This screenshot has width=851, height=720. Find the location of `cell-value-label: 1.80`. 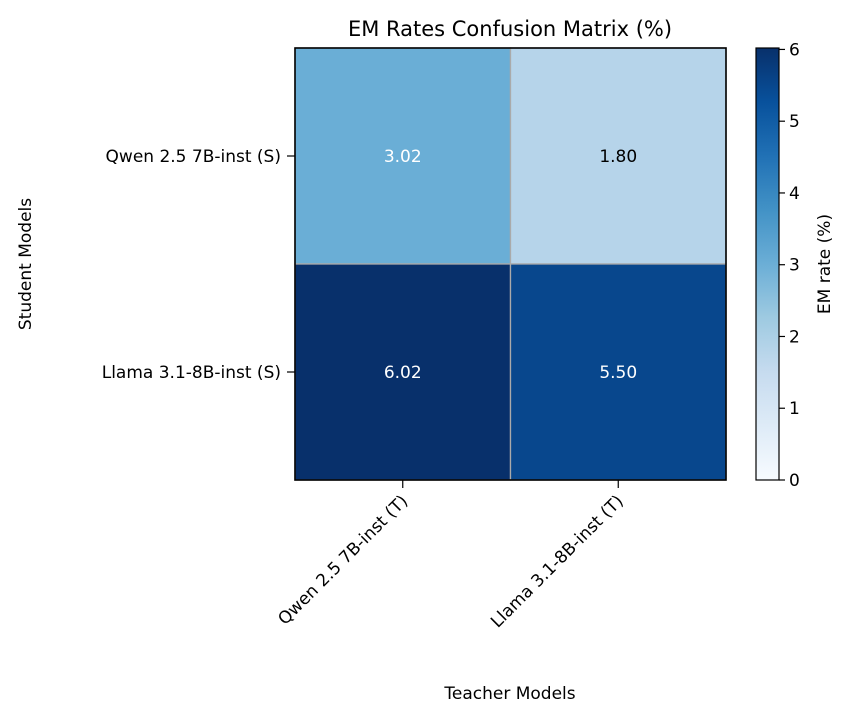

cell-value-label: 1.80 is located at coordinates (618, 157).